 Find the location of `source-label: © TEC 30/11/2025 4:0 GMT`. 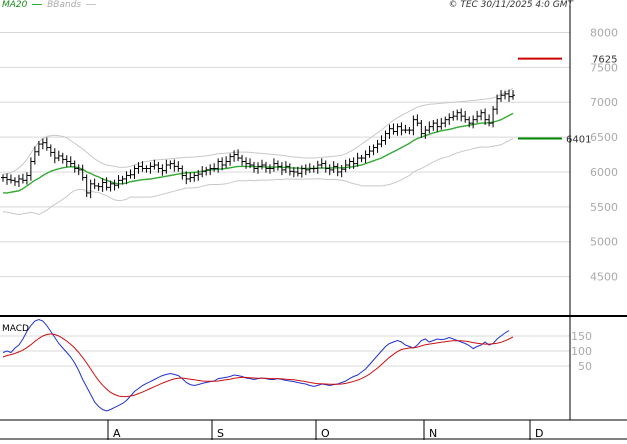

source-label: © TEC 30/11/2025 4:0 GMT is located at coordinates (510, 5).